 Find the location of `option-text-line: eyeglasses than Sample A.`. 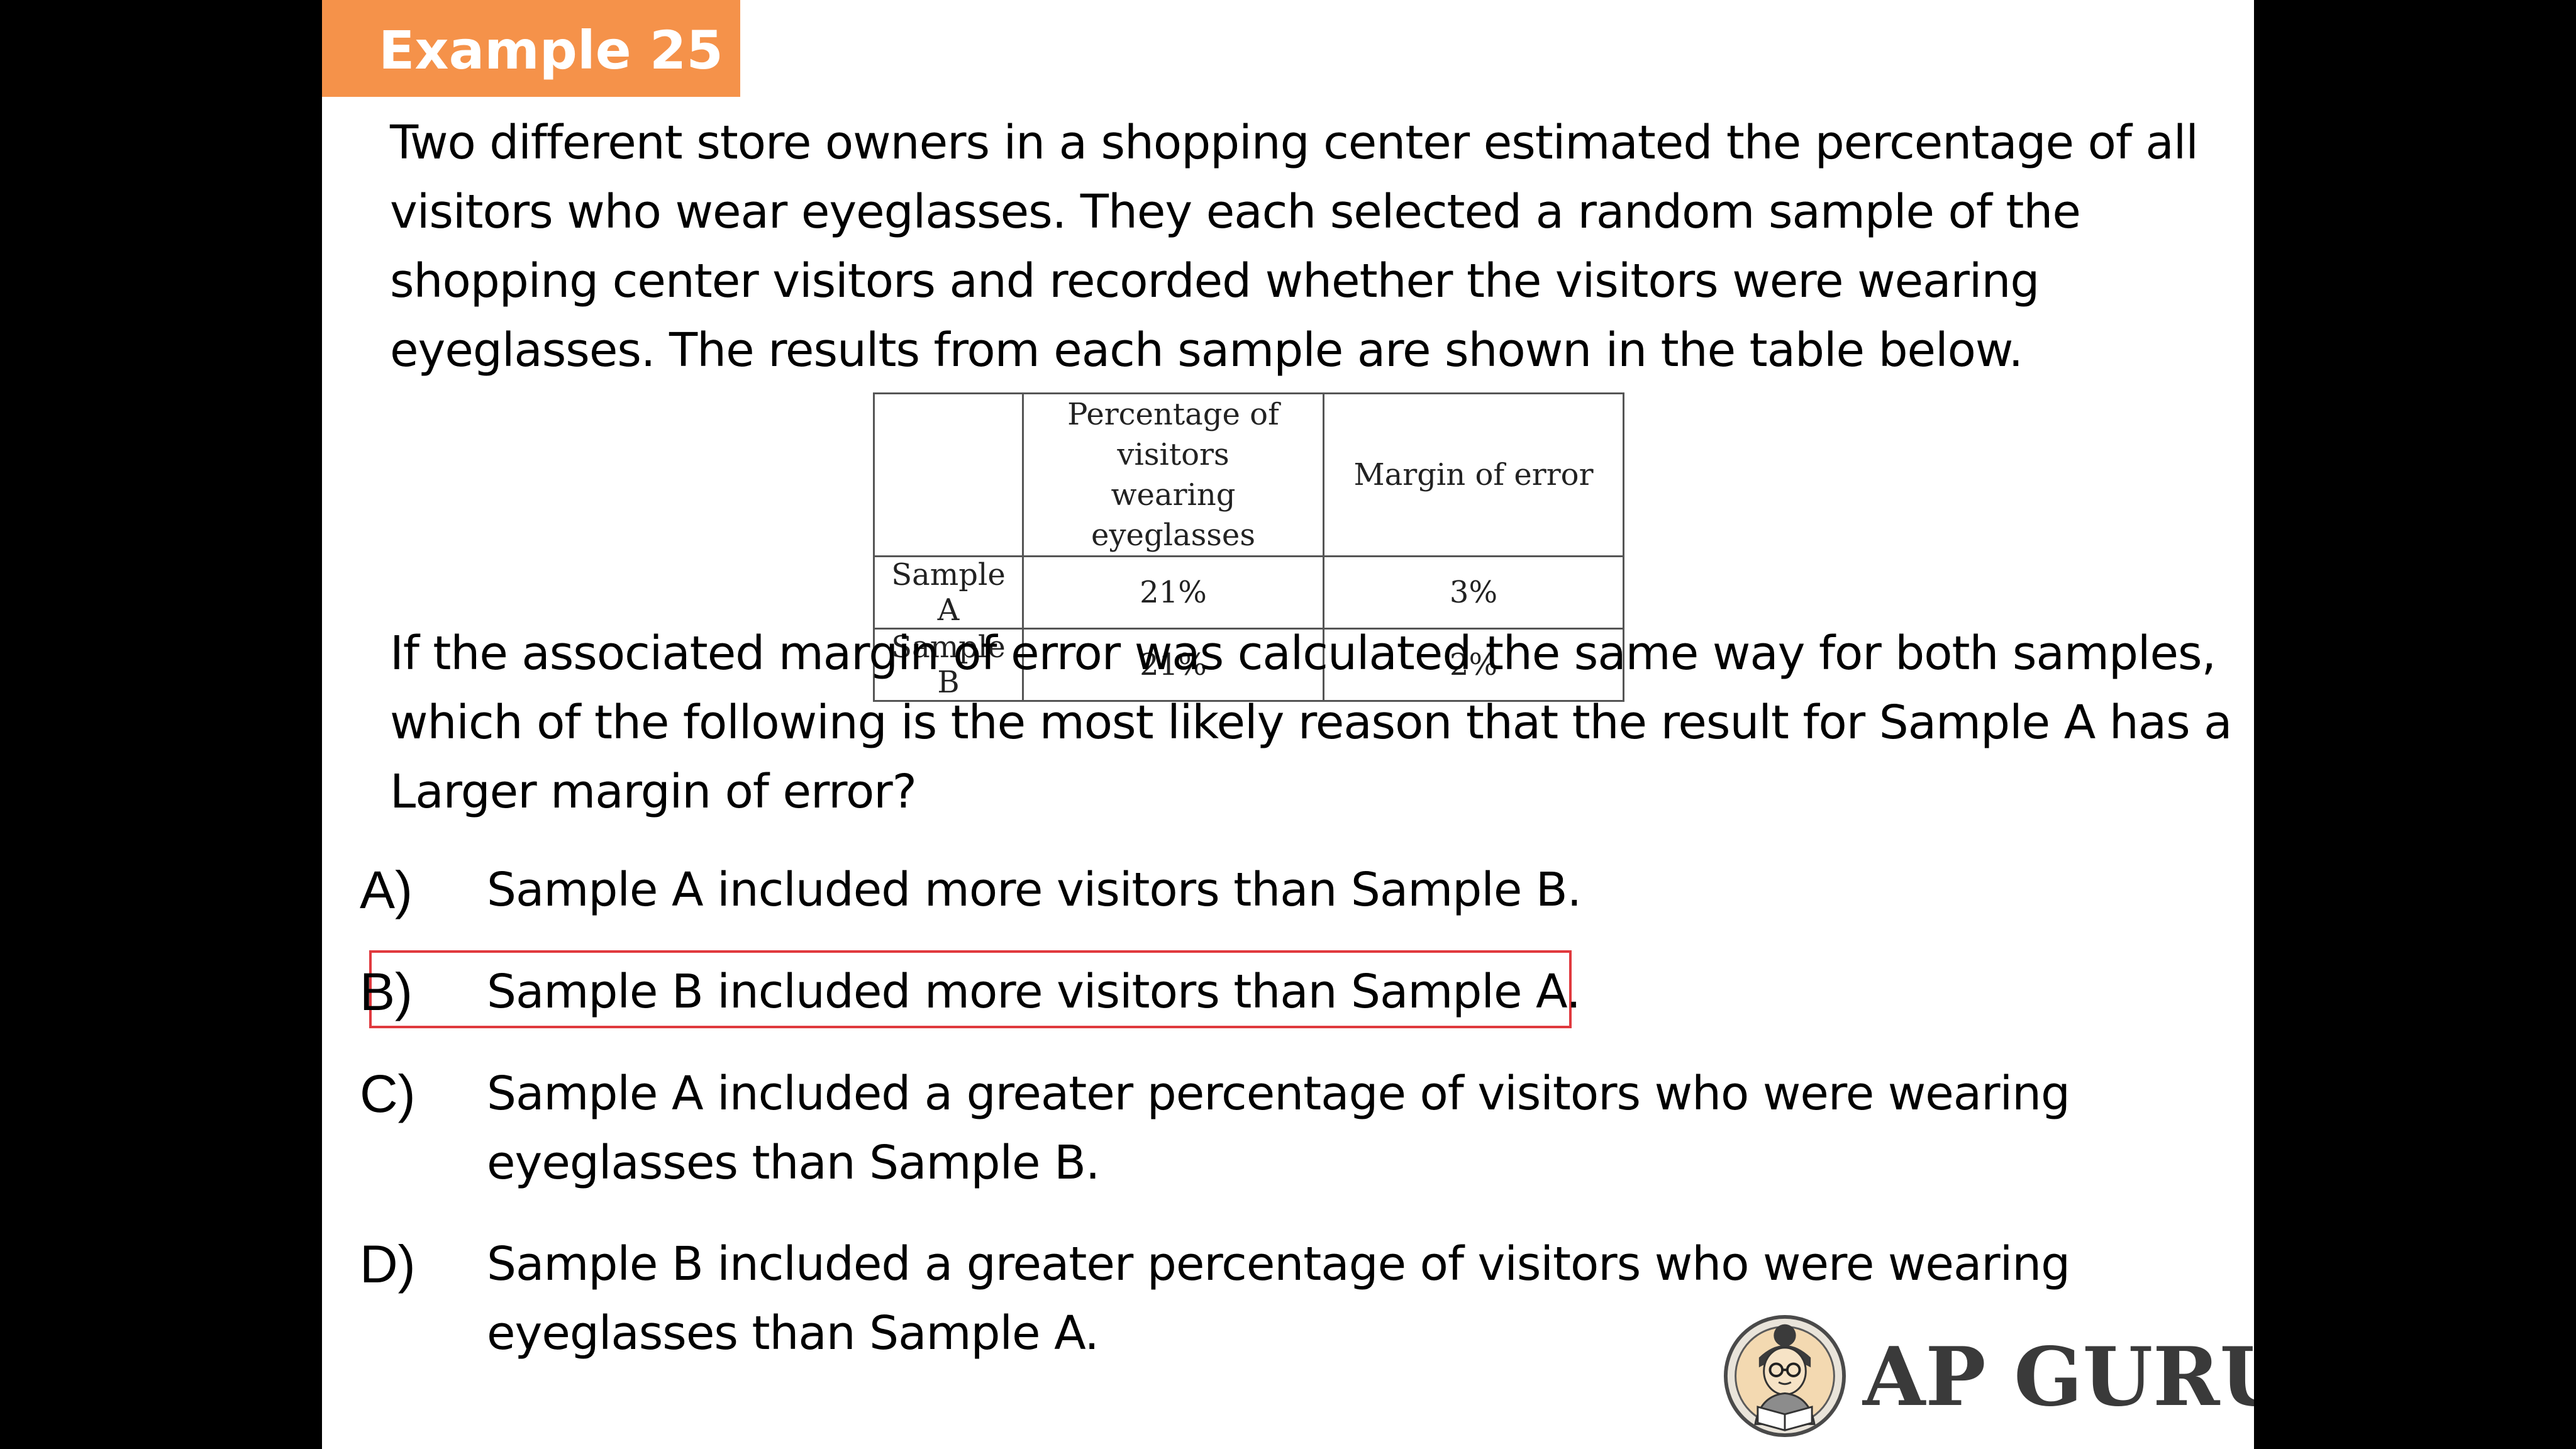

option-text-line: eyeglasses than Sample A. is located at coordinates (793, 1333).